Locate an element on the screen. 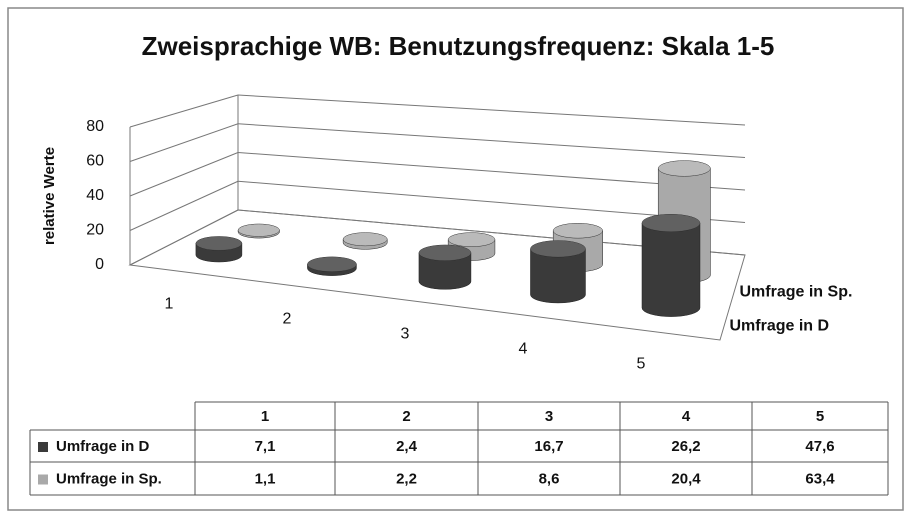 The image size is (912, 519). x-tick-label: 1 is located at coordinates (169, 304).